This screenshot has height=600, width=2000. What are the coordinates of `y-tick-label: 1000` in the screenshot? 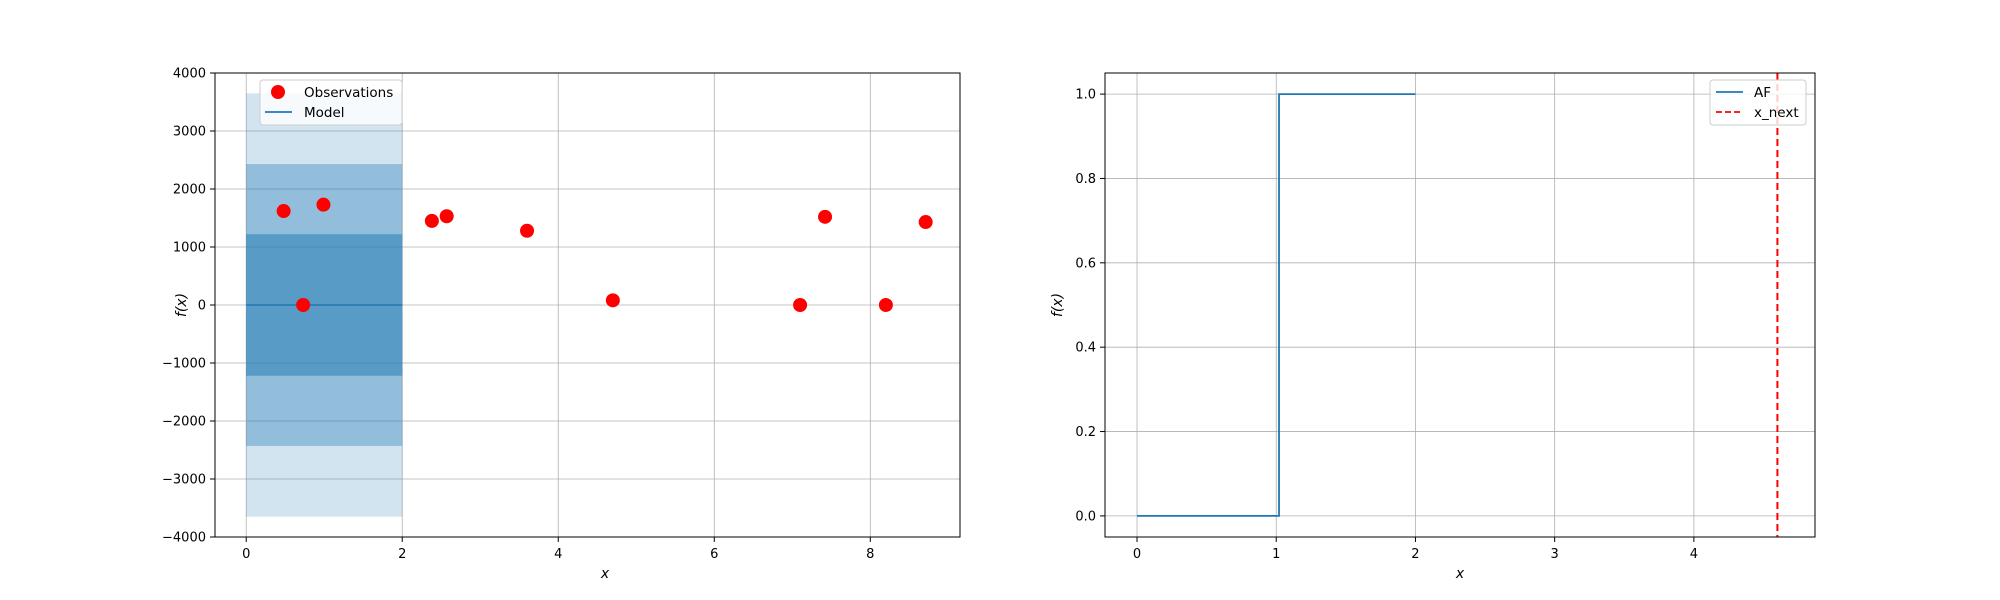 It's located at (189, 248).